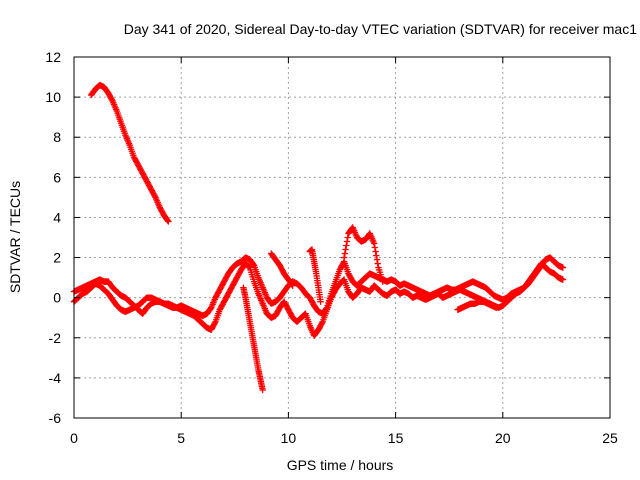 The image size is (640, 480). Describe the element at coordinates (129, 153) in the screenshot. I see `series-high-tail` at that location.